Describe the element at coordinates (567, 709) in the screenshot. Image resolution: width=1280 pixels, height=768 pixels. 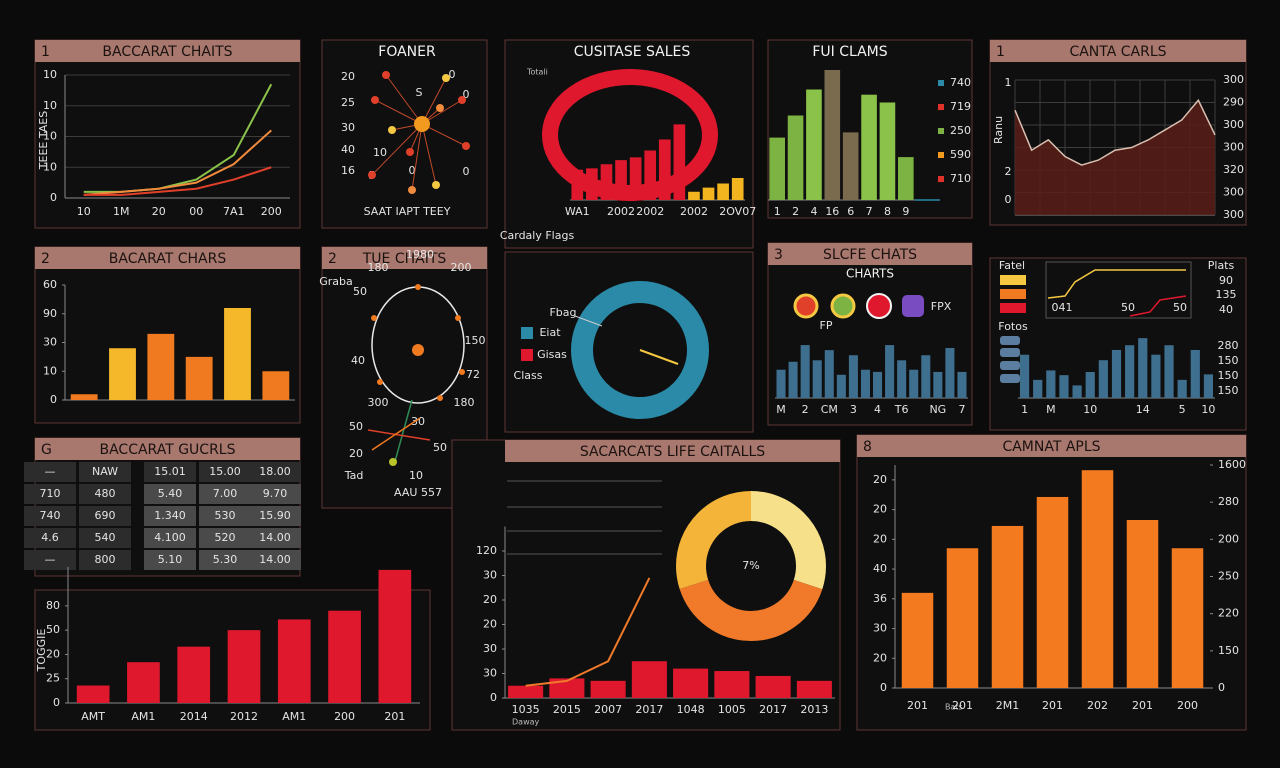
I see `x-tick-label: 2015` at that location.